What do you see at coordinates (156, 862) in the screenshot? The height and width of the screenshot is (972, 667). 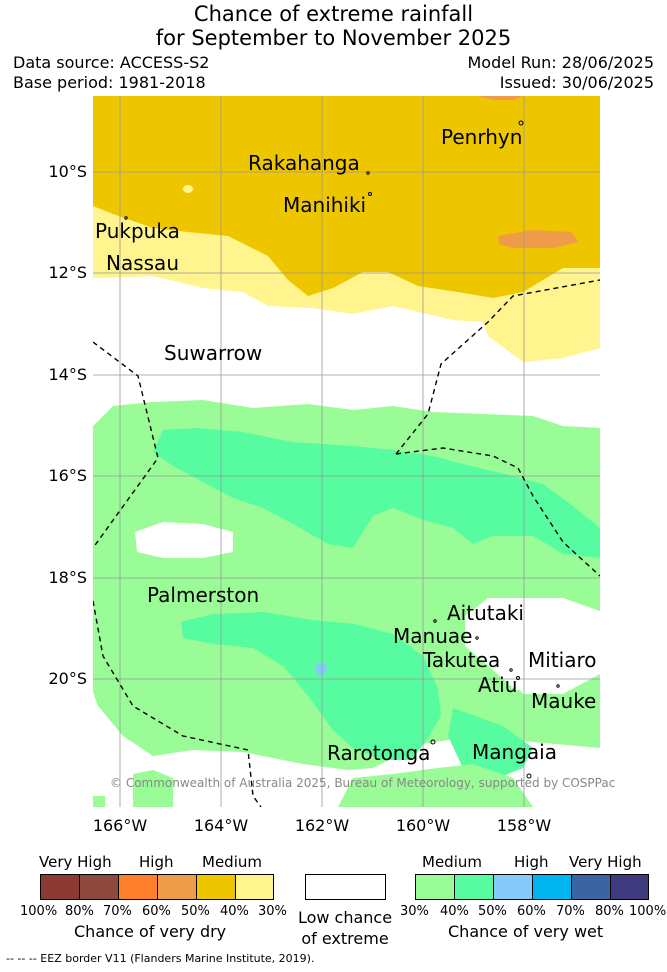 I see `legend-dry-high: High` at bounding box center [156, 862].